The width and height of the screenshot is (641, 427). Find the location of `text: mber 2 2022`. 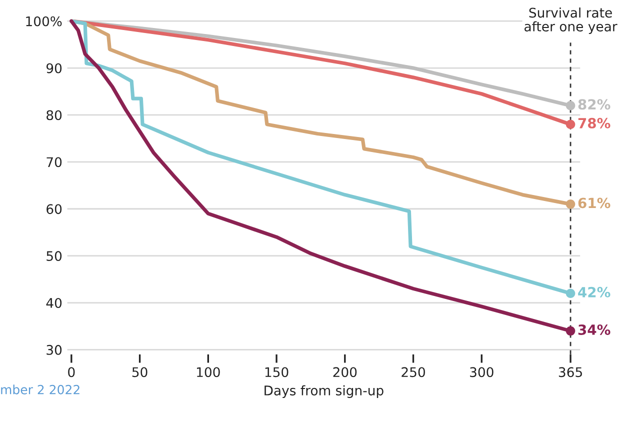

text: mber 2 2022 is located at coordinates (40, 389).